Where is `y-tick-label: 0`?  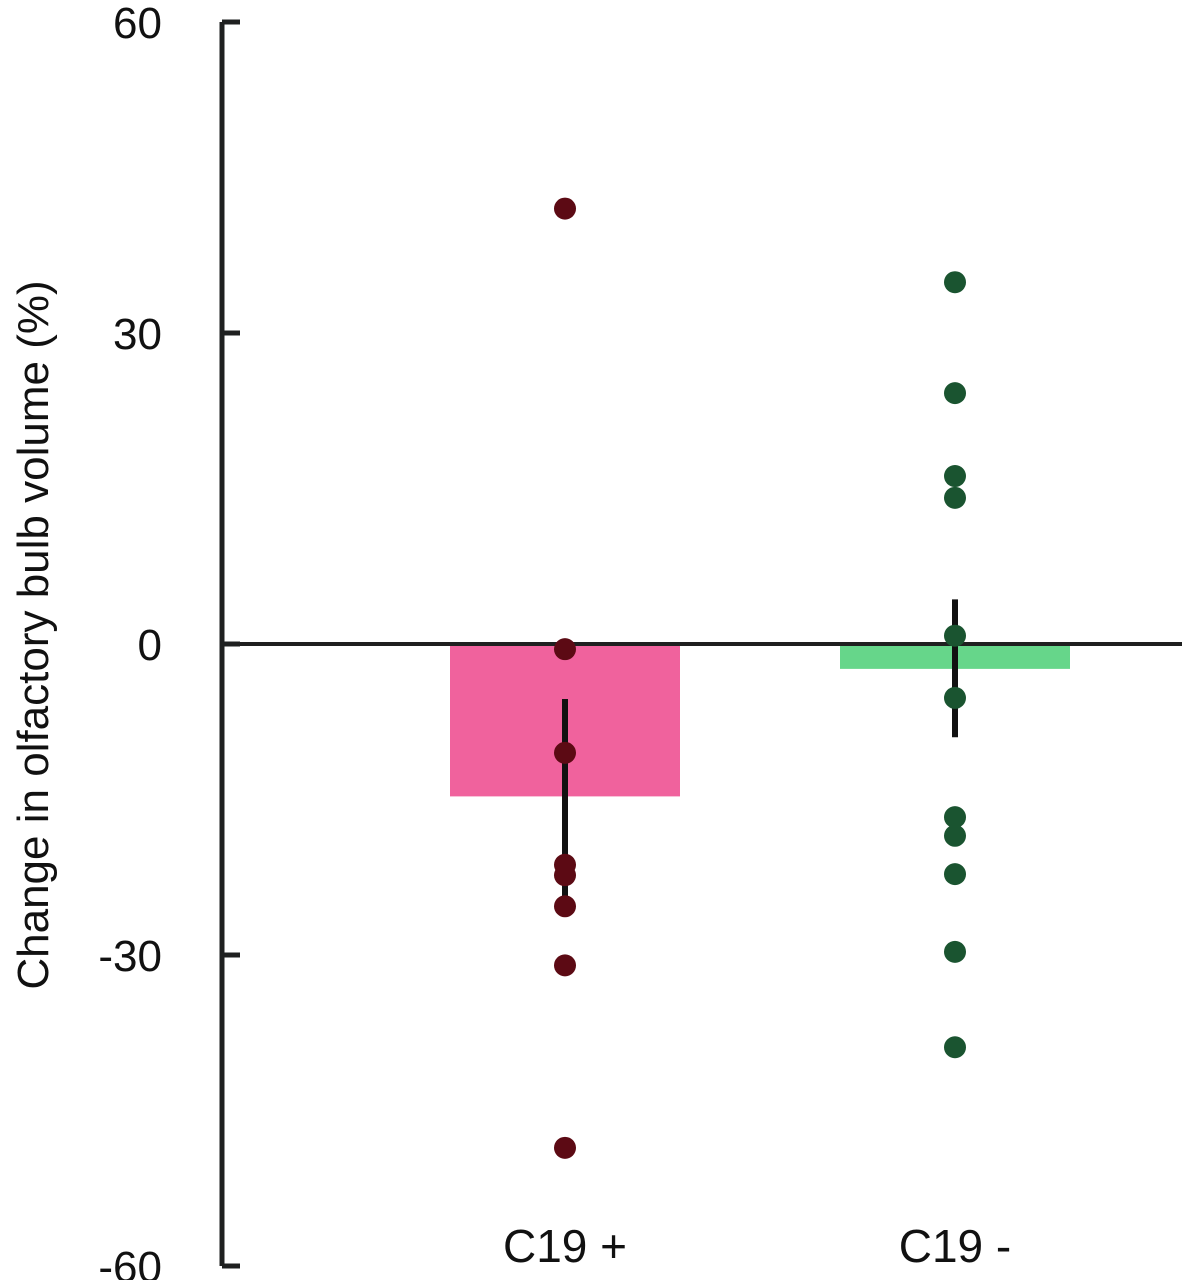 y-tick-label: 0 is located at coordinates (150, 645).